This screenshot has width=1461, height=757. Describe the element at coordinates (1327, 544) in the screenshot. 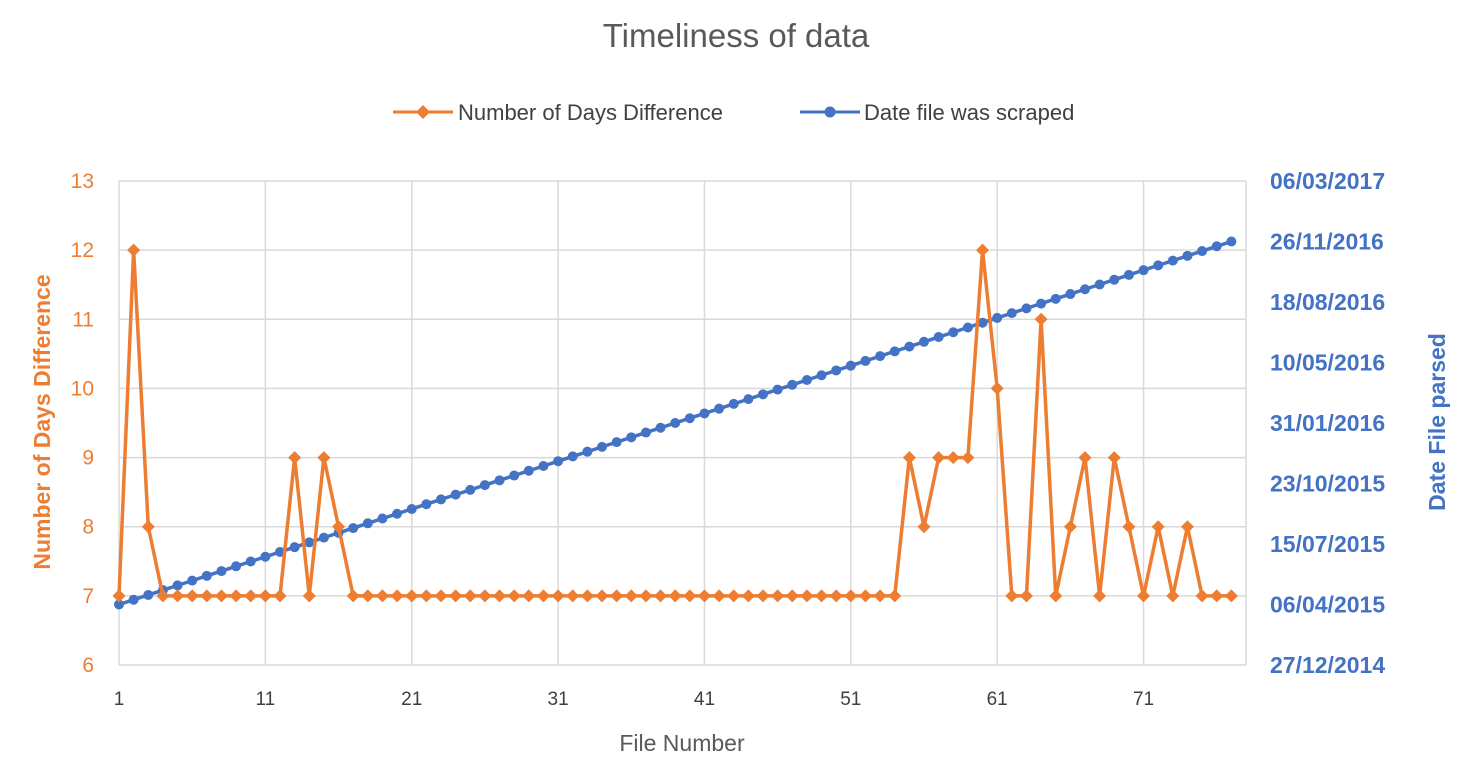

I see `right-tick-label: 15/07/2015` at that location.